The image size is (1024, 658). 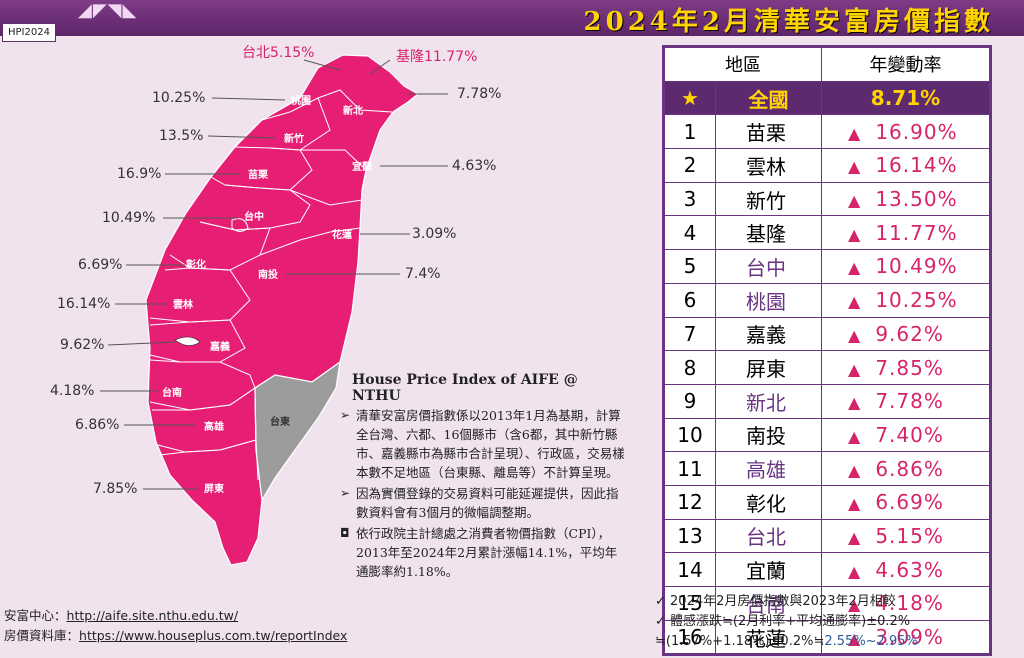 I want to click on map-label-changhua: 6.69%, so click(x=100, y=265).